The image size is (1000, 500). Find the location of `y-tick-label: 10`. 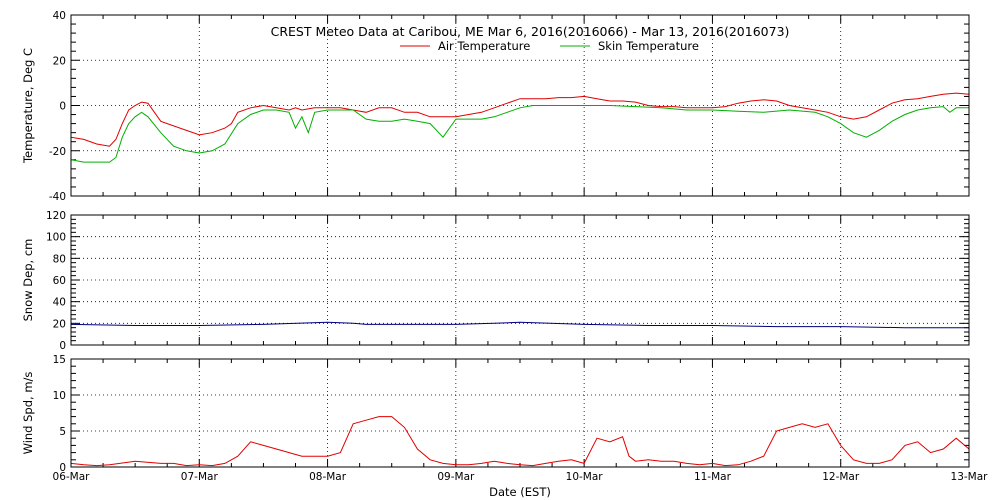

y-tick-label: 10 is located at coordinates (59, 396).